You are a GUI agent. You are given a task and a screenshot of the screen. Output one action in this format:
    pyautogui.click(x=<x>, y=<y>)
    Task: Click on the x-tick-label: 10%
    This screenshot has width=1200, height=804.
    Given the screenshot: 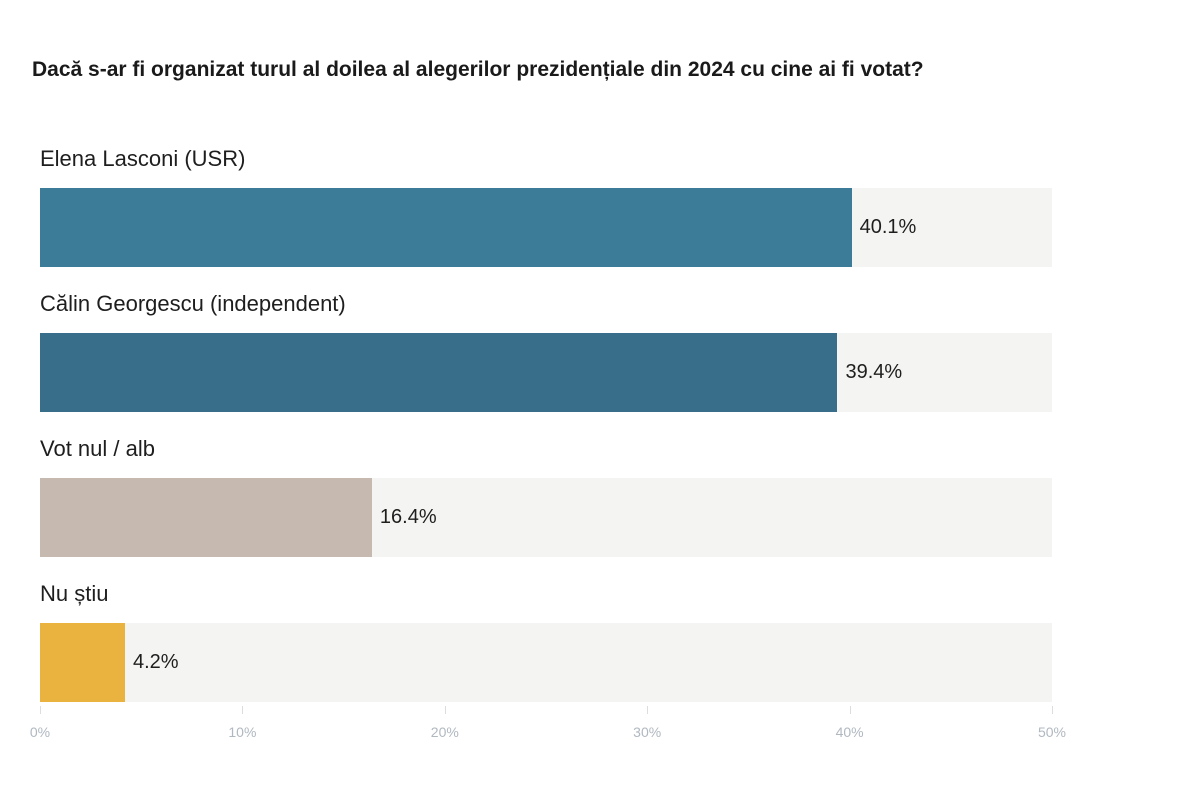 What is the action you would take?
    pyautogui.click(x=242, y=732)
    